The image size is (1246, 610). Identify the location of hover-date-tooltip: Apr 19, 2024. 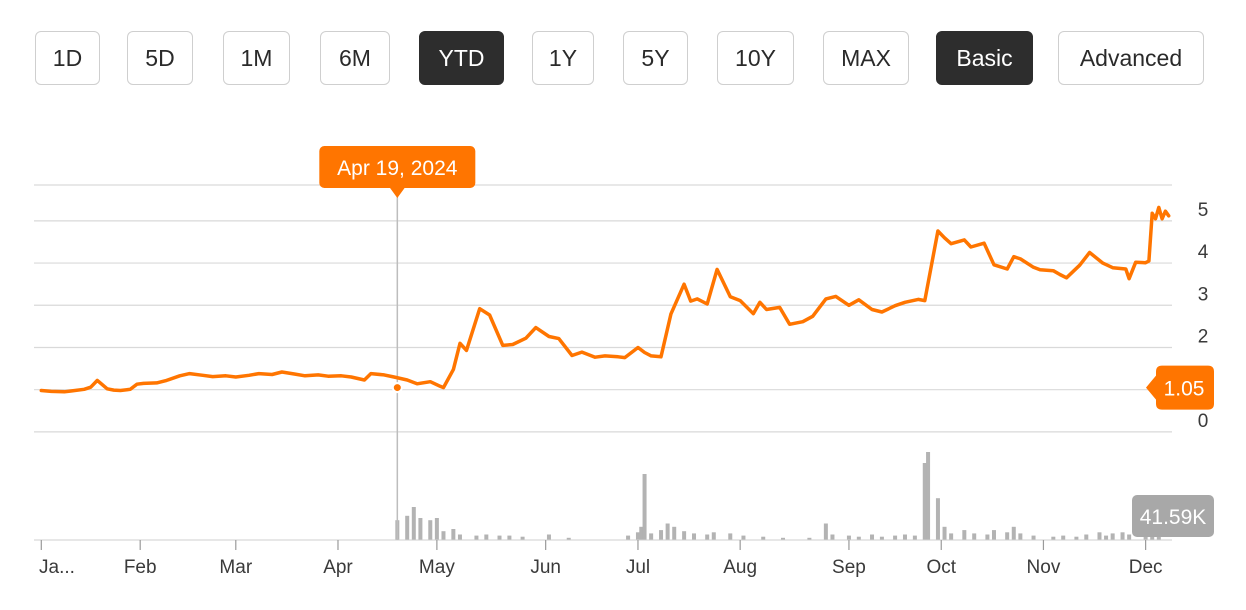
(397, 172).